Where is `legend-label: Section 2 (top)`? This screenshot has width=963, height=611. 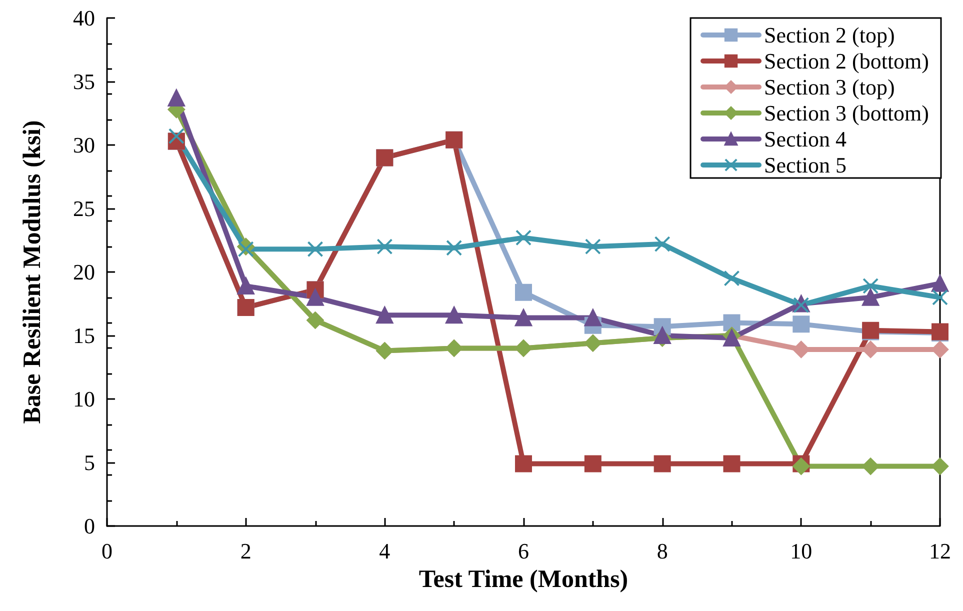
legend-label: Section 2 (top) is located at coordinates (829, 35).